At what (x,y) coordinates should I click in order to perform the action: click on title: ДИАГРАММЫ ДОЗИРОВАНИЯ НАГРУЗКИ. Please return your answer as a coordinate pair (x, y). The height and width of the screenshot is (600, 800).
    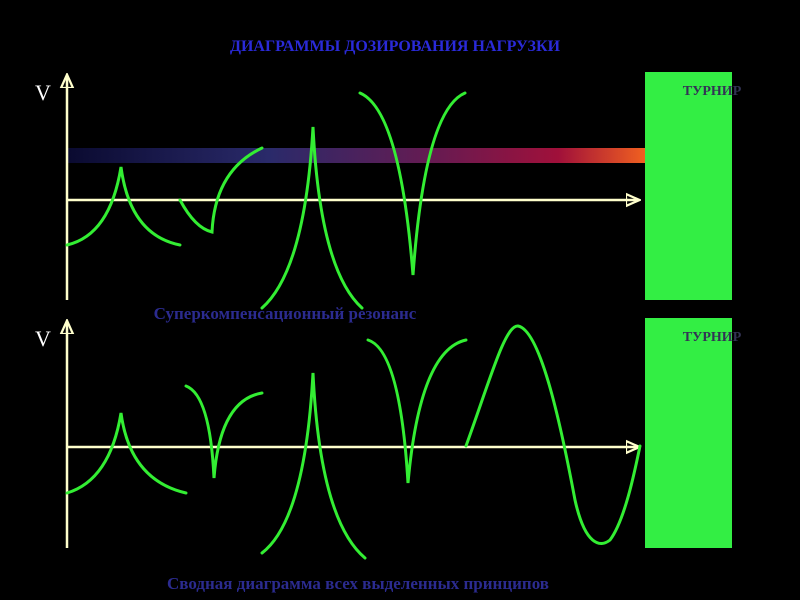
    Looking at the image, I should click on (395, 46).